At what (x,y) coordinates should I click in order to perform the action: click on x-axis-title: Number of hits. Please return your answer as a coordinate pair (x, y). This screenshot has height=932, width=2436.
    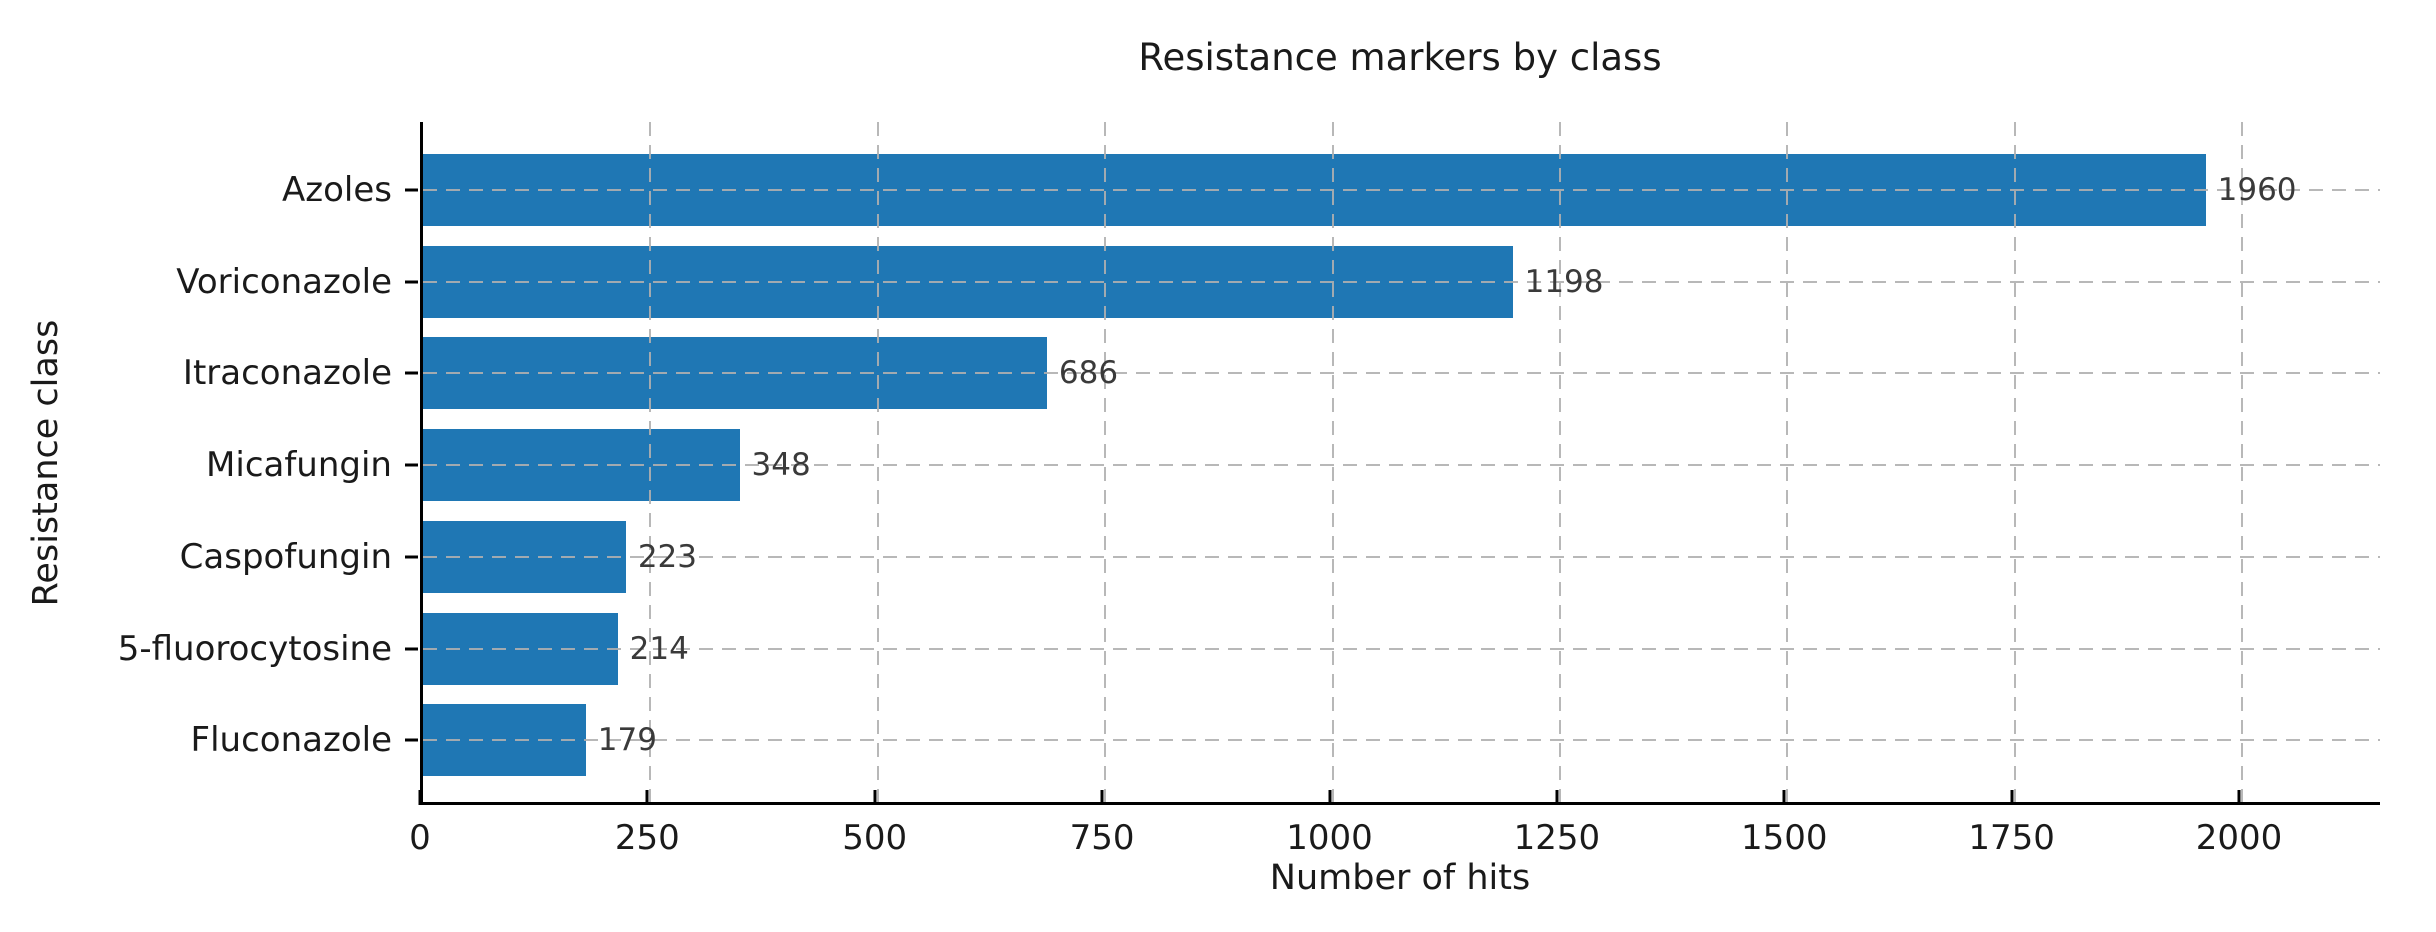
    Looking at the image, I should click on (1400, 878).